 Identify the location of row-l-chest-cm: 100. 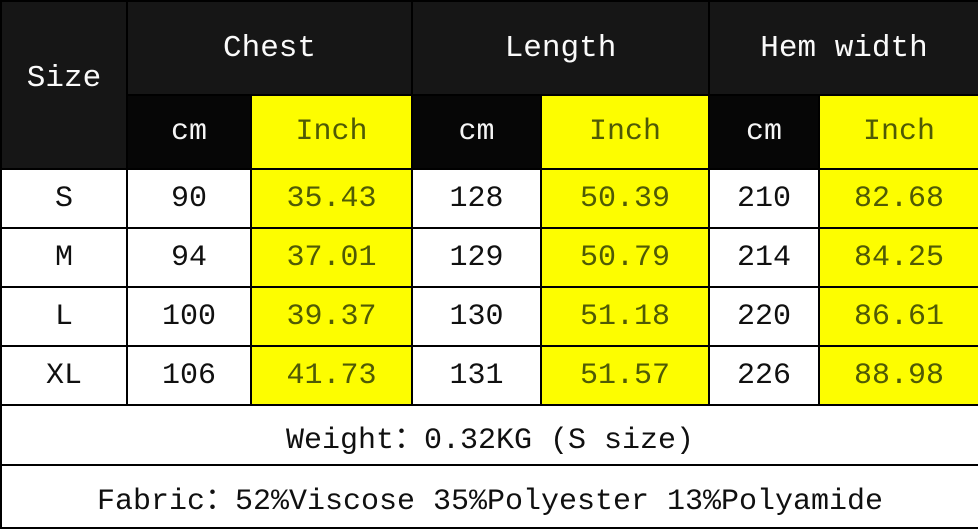
(189, 316).